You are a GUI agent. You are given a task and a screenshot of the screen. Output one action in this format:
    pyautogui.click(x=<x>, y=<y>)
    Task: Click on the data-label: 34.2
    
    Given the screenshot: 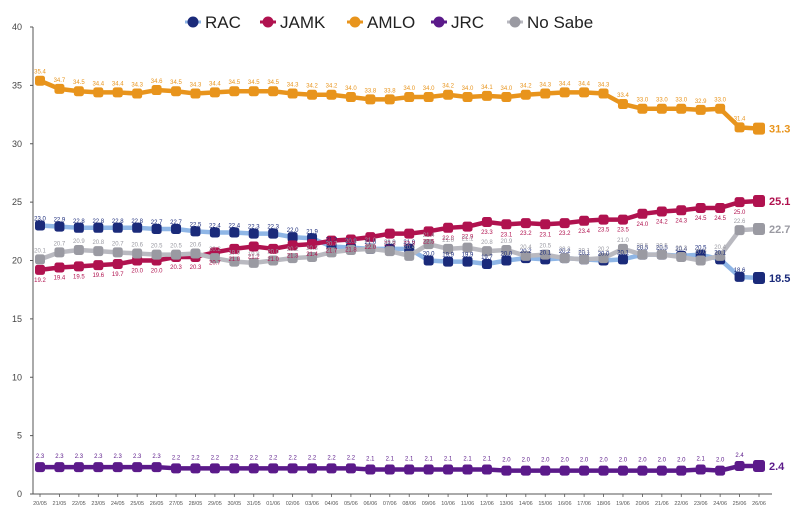 What is the action you would take?
    pyautogui.click(x=448, y=87)
    